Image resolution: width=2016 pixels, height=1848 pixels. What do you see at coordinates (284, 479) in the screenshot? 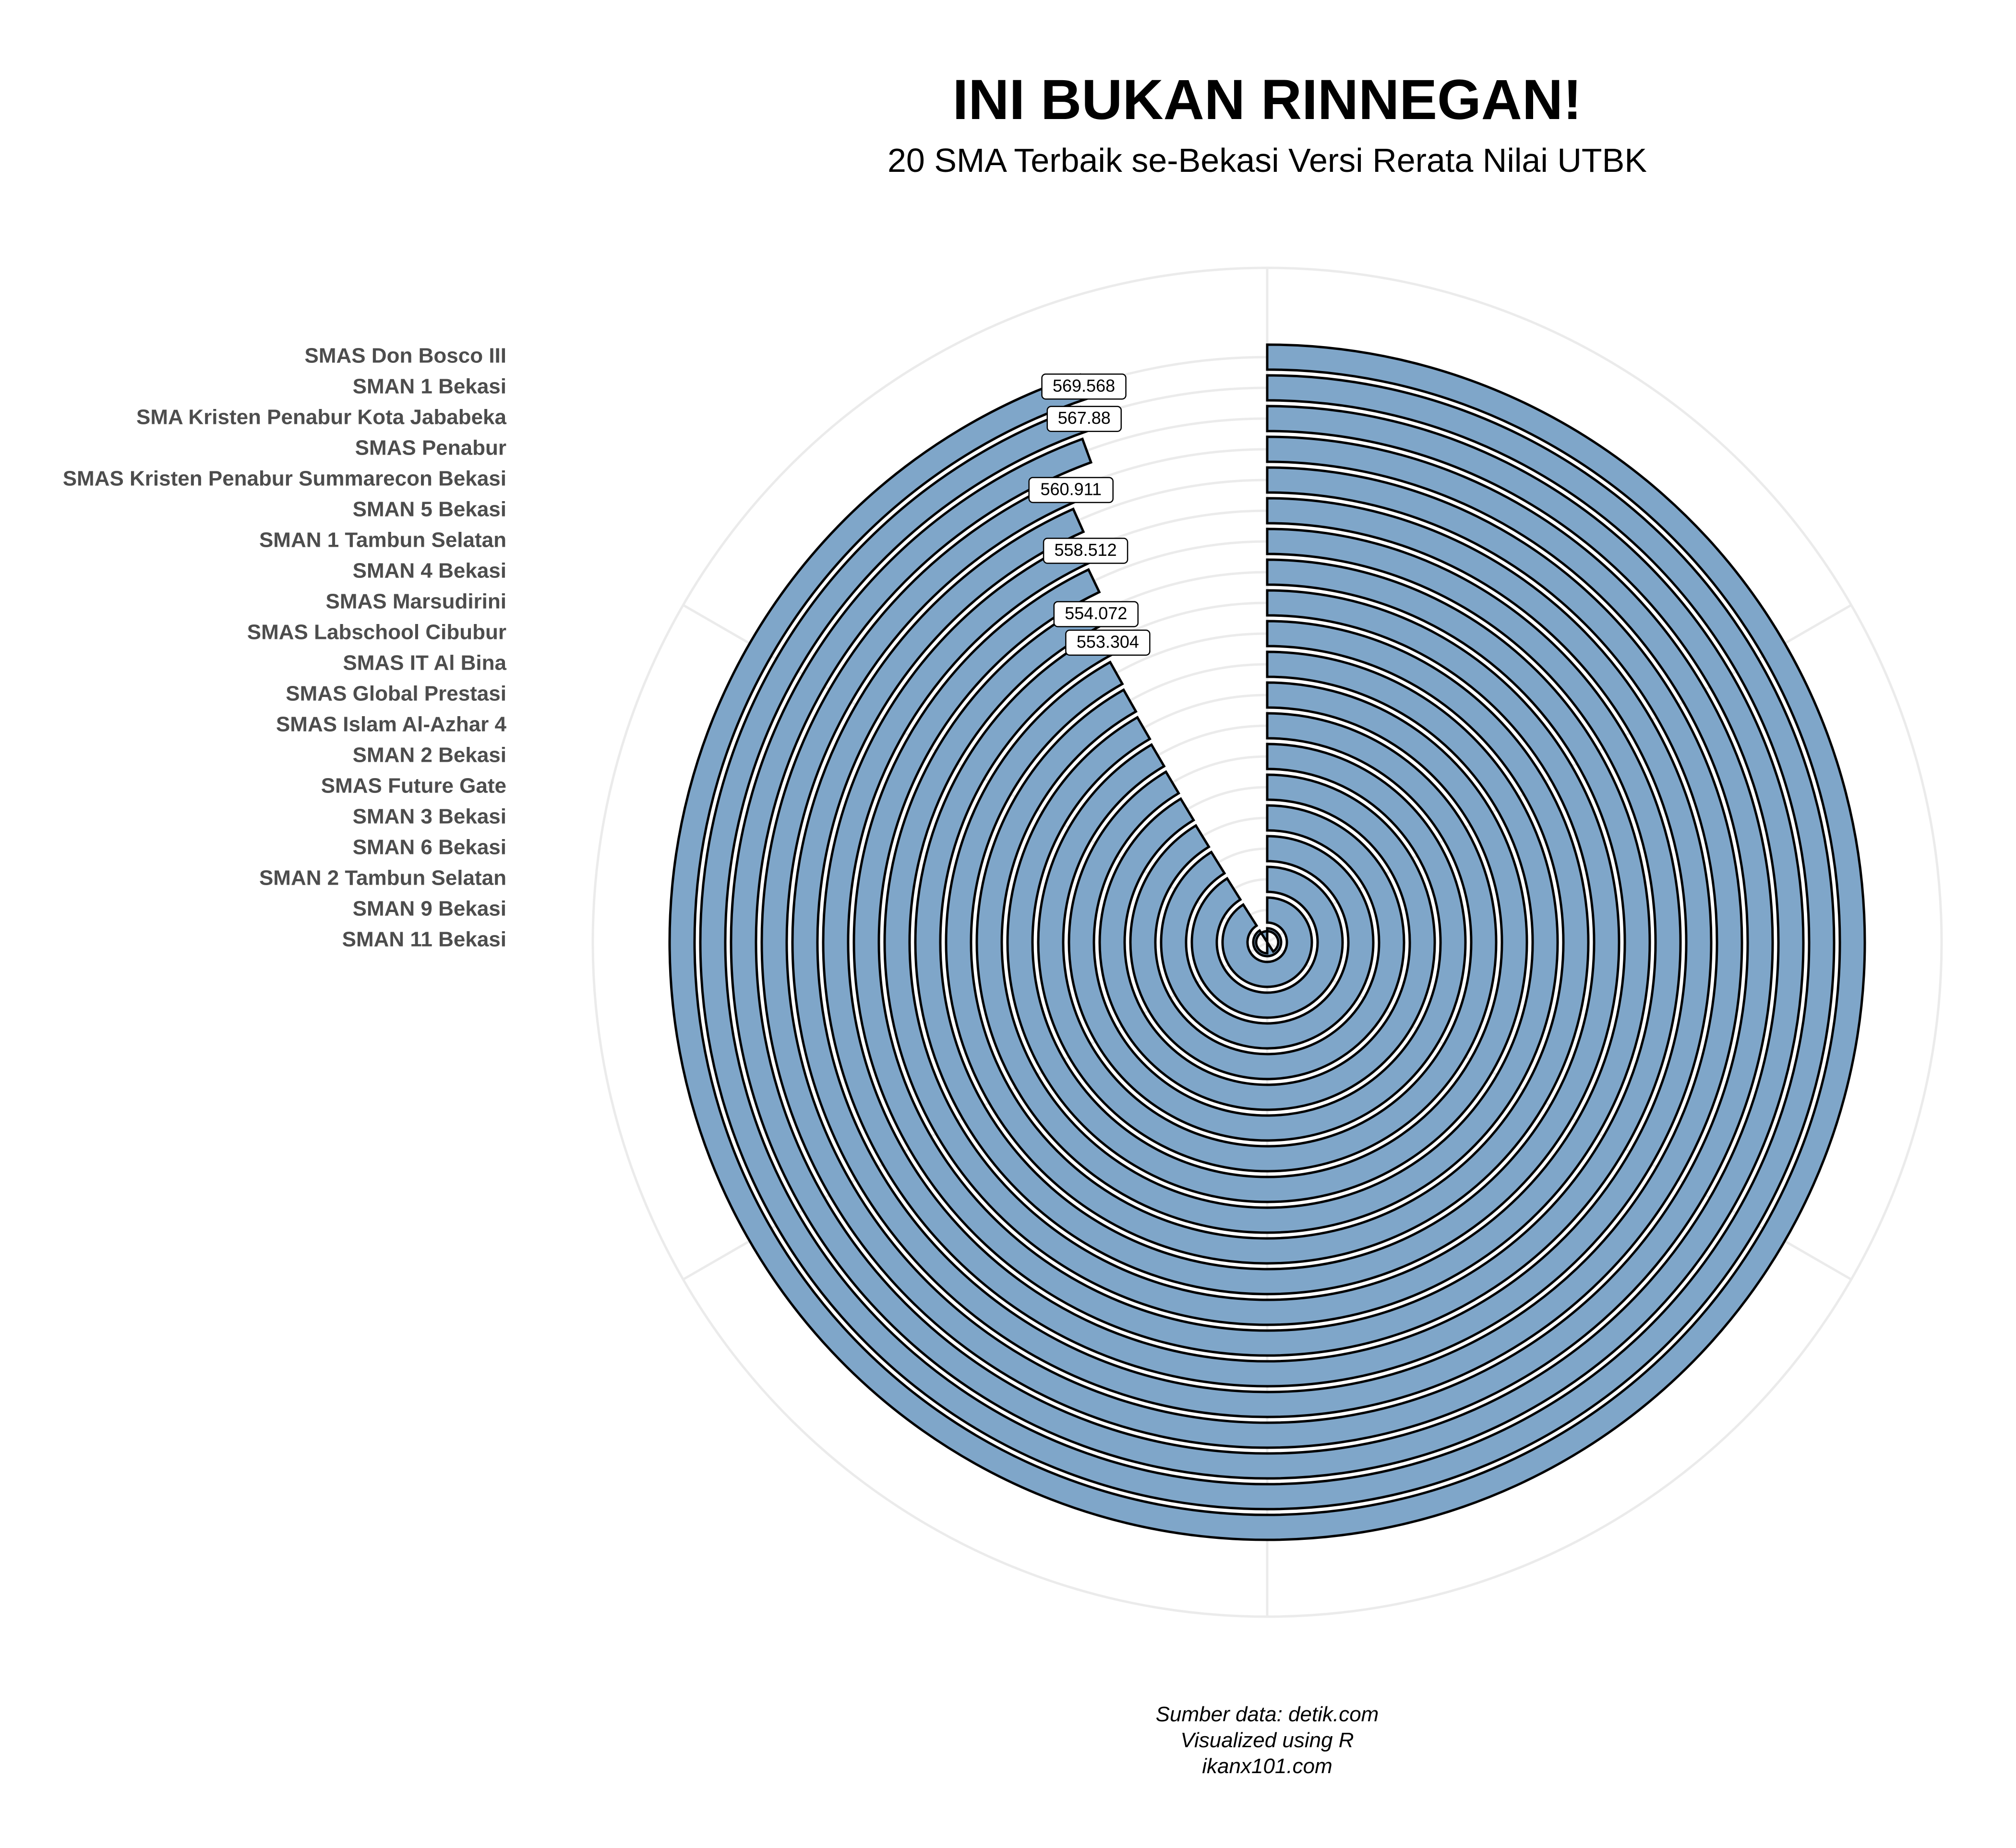
I see `category-label: SMAS Kristen Penabur Summarecon Bekasi` at bounding box center [284, 479].